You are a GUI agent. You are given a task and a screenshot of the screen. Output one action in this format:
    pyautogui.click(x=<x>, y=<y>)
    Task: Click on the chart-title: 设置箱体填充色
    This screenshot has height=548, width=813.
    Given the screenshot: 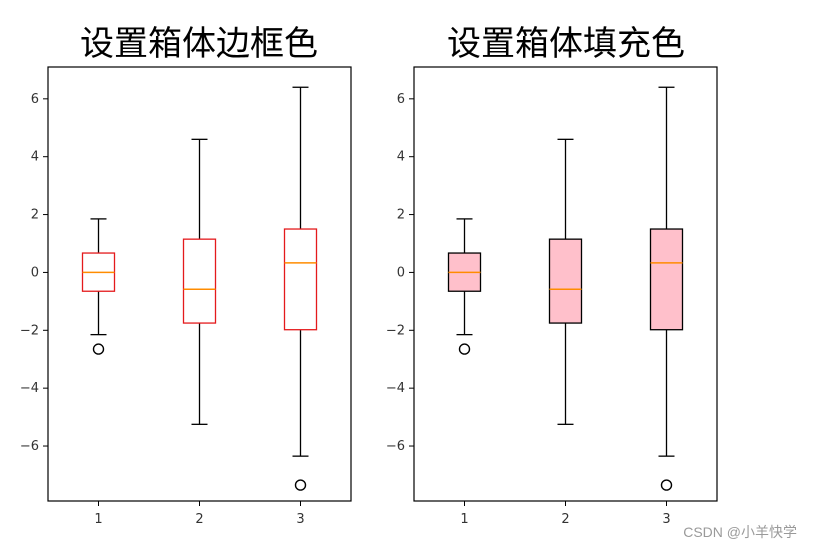 What is the action you would take?
    pyautogui.click(x=566, y=44)
    